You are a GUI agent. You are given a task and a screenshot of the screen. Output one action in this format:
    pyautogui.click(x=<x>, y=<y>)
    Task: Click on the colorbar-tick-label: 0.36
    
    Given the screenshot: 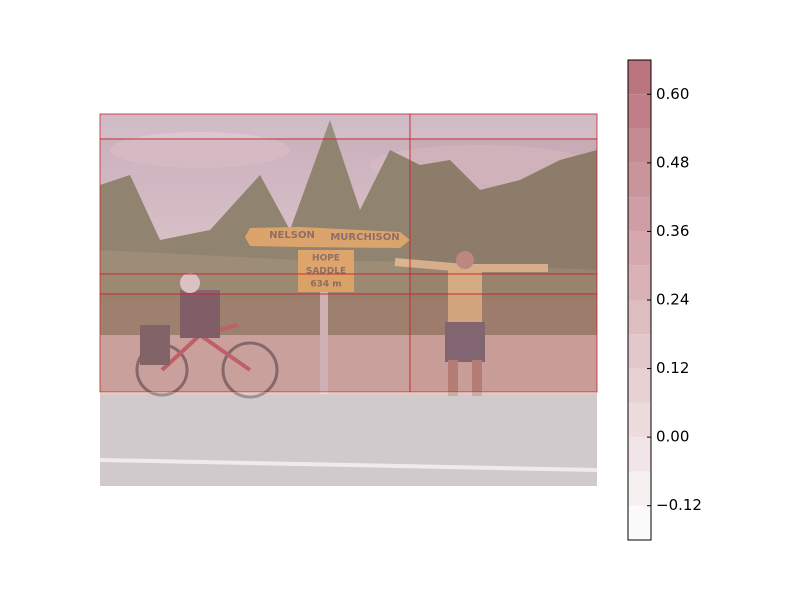 What is the action you would take?
    pyautogui.click(x=672, y=231)
    